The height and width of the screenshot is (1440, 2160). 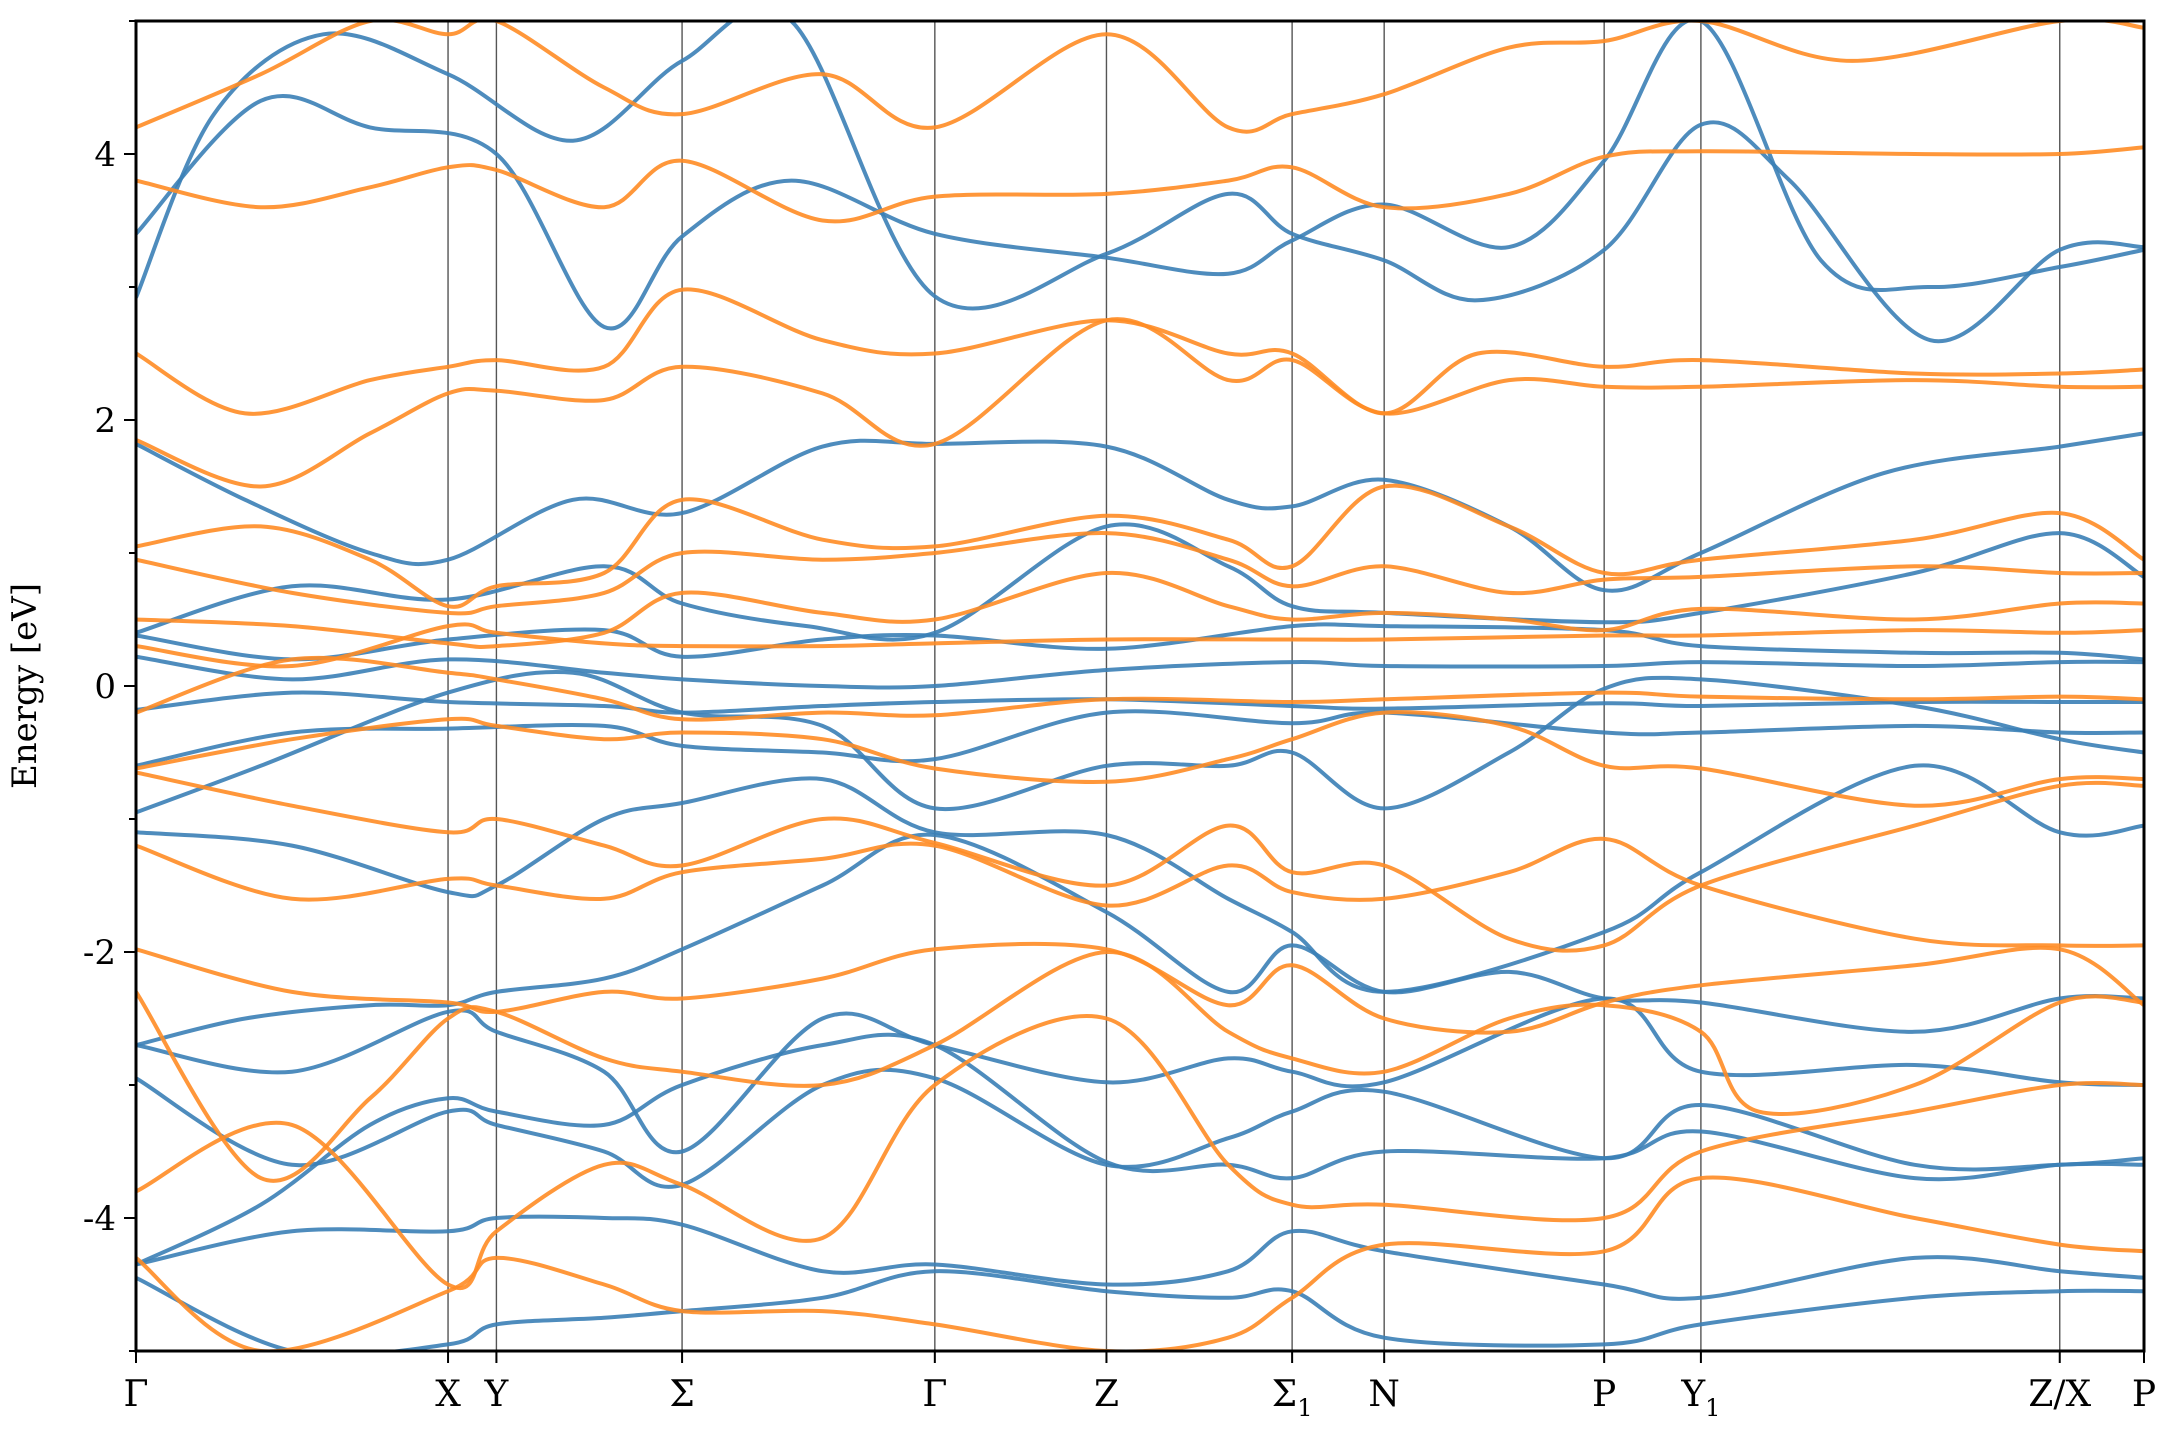 I want to click on x-axis-ticks: Γ X Y Σ Γ Z Σ1 N P Y1 Z/X P, so click(x=1140, y=1386).